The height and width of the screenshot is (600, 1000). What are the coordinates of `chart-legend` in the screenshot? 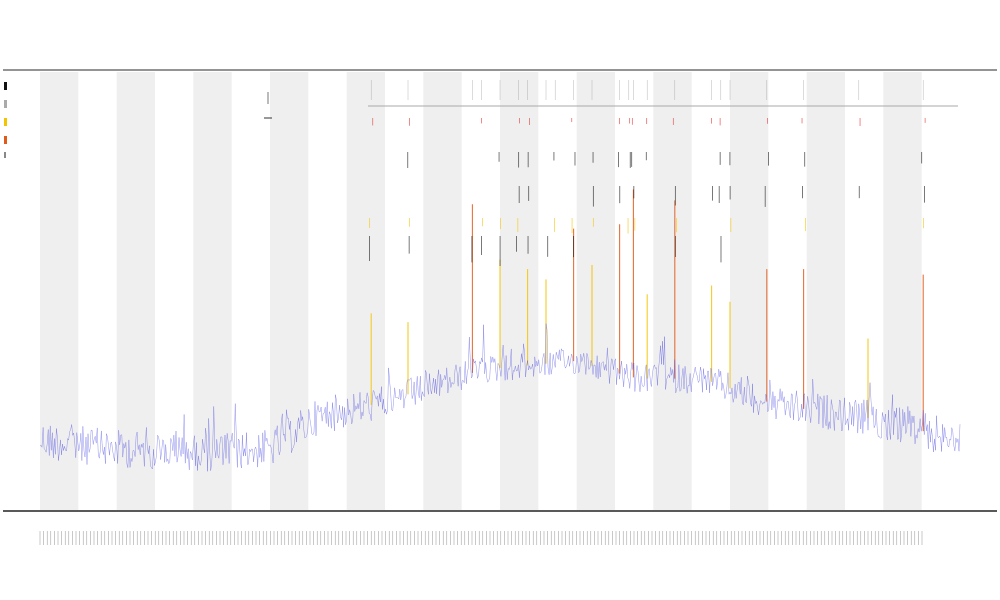 It's located at (5, 120).